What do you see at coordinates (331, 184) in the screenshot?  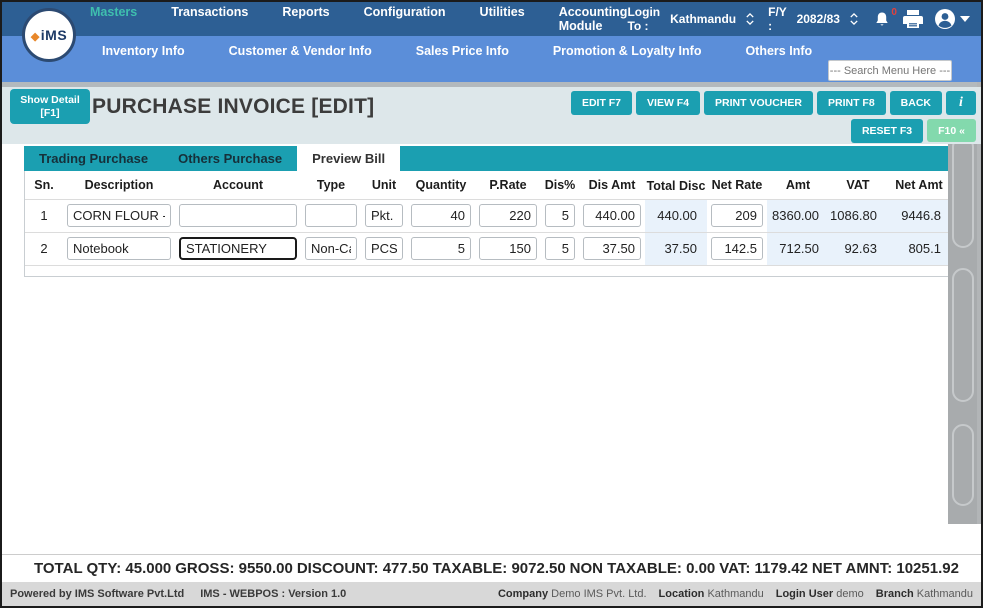 I see `col-type: Type` at bounding box center [331, 184].